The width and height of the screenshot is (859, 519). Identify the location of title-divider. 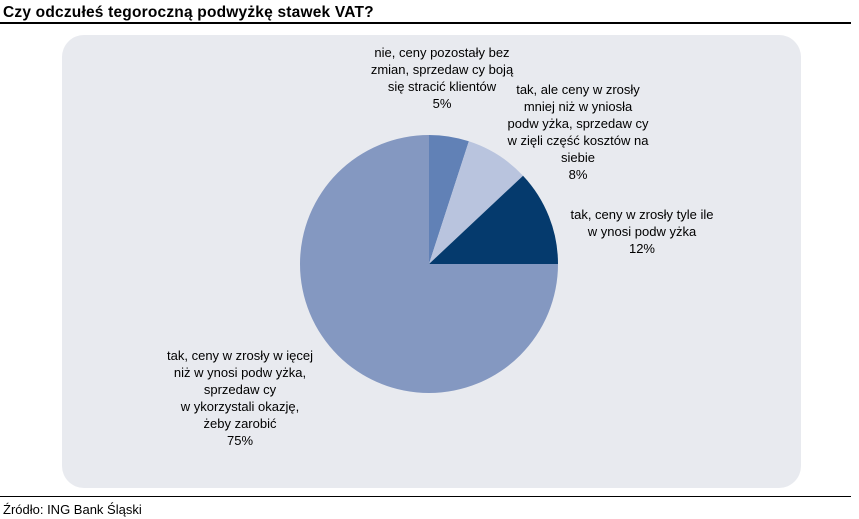
(425, 23).